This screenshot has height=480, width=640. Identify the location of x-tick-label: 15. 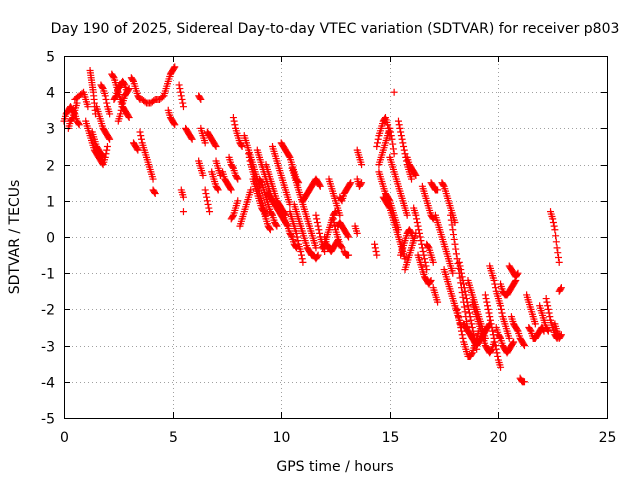
(391, 438).